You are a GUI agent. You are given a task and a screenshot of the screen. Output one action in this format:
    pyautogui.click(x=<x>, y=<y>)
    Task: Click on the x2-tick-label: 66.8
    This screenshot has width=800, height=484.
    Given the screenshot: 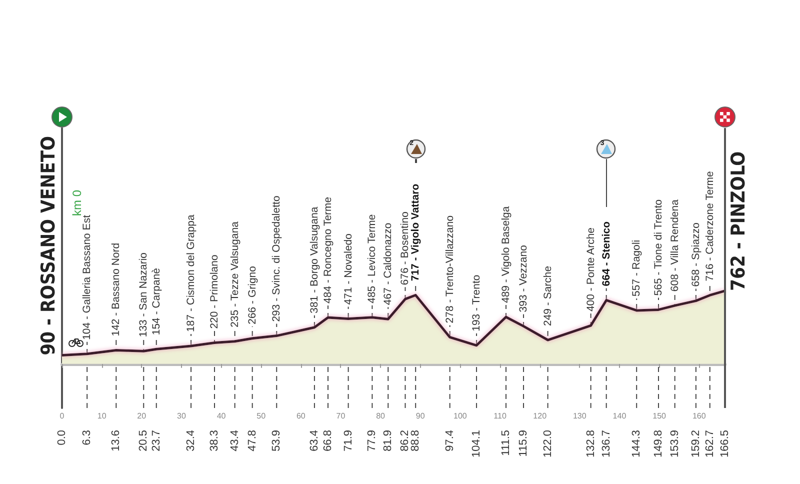 What is the action you would take?
    pyautogui.click(x=328, y=441)
    